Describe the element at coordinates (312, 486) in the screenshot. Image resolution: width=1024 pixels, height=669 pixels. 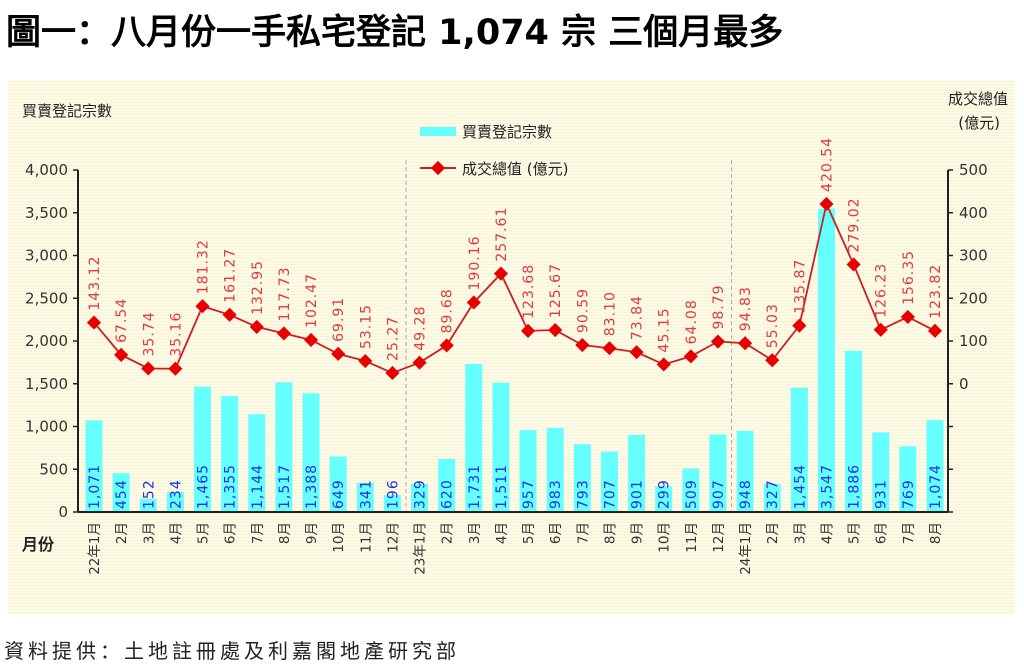
I see `bar-value-label: 1,388` at that location.